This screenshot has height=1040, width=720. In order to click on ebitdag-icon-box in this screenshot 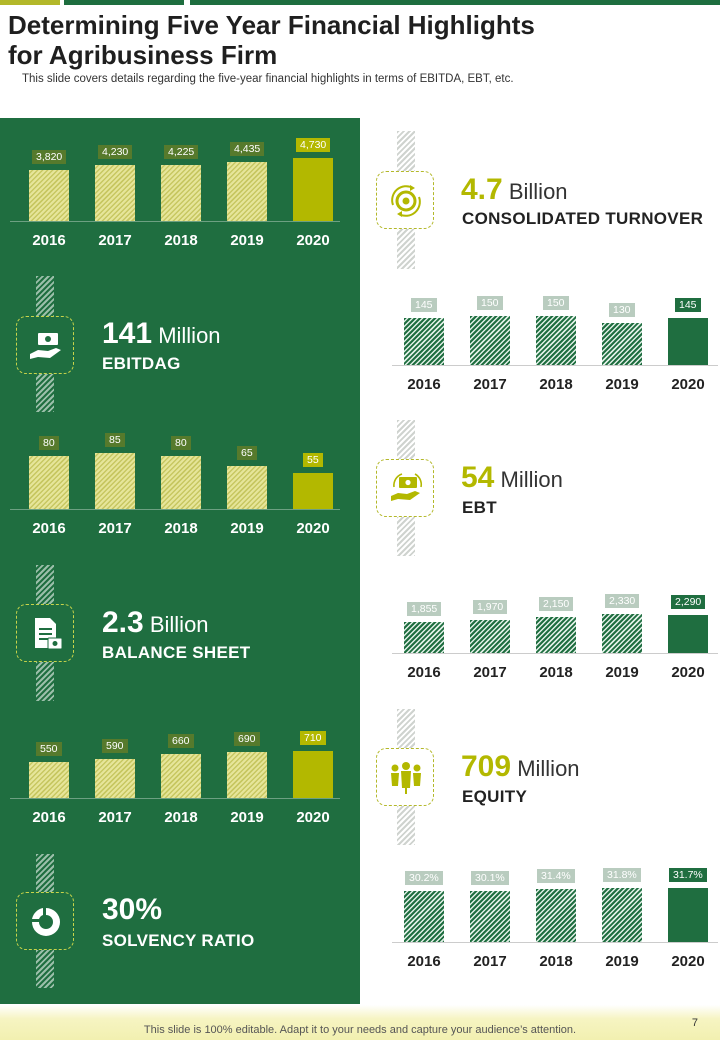, I will do `click(45, 345)`.